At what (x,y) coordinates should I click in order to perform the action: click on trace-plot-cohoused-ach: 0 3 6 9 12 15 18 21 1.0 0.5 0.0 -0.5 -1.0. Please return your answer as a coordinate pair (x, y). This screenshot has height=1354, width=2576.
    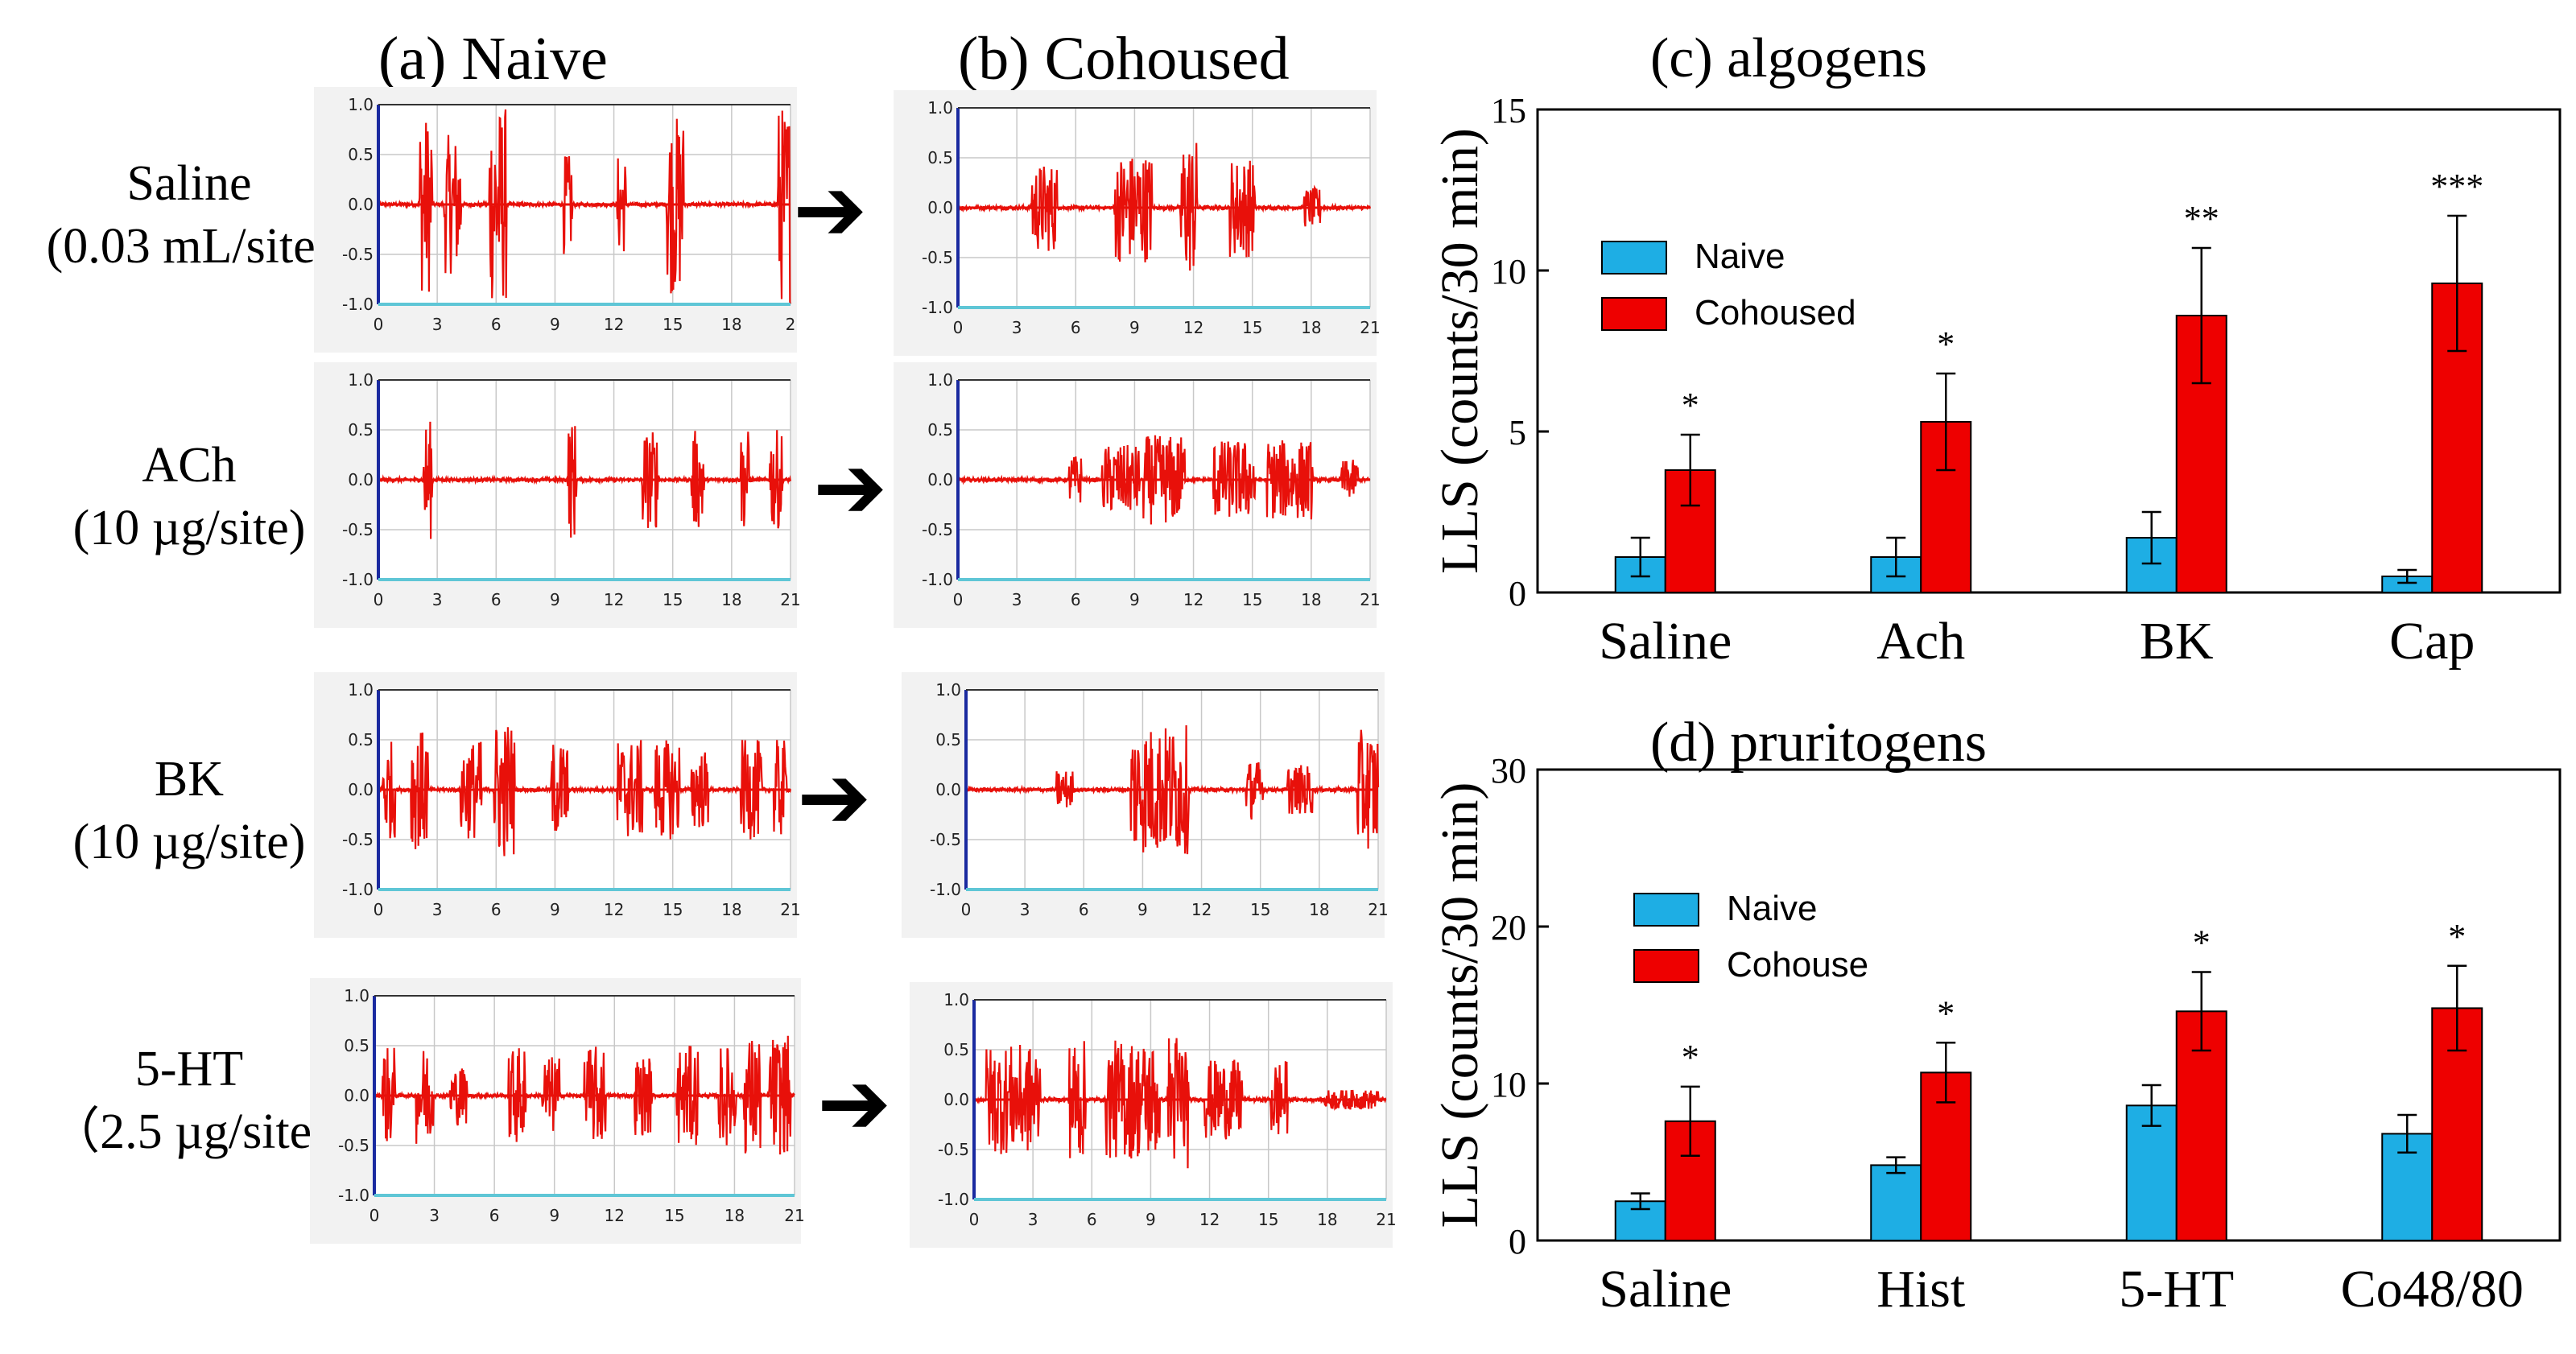
    Looking at the image, I should click on (1137, 495).